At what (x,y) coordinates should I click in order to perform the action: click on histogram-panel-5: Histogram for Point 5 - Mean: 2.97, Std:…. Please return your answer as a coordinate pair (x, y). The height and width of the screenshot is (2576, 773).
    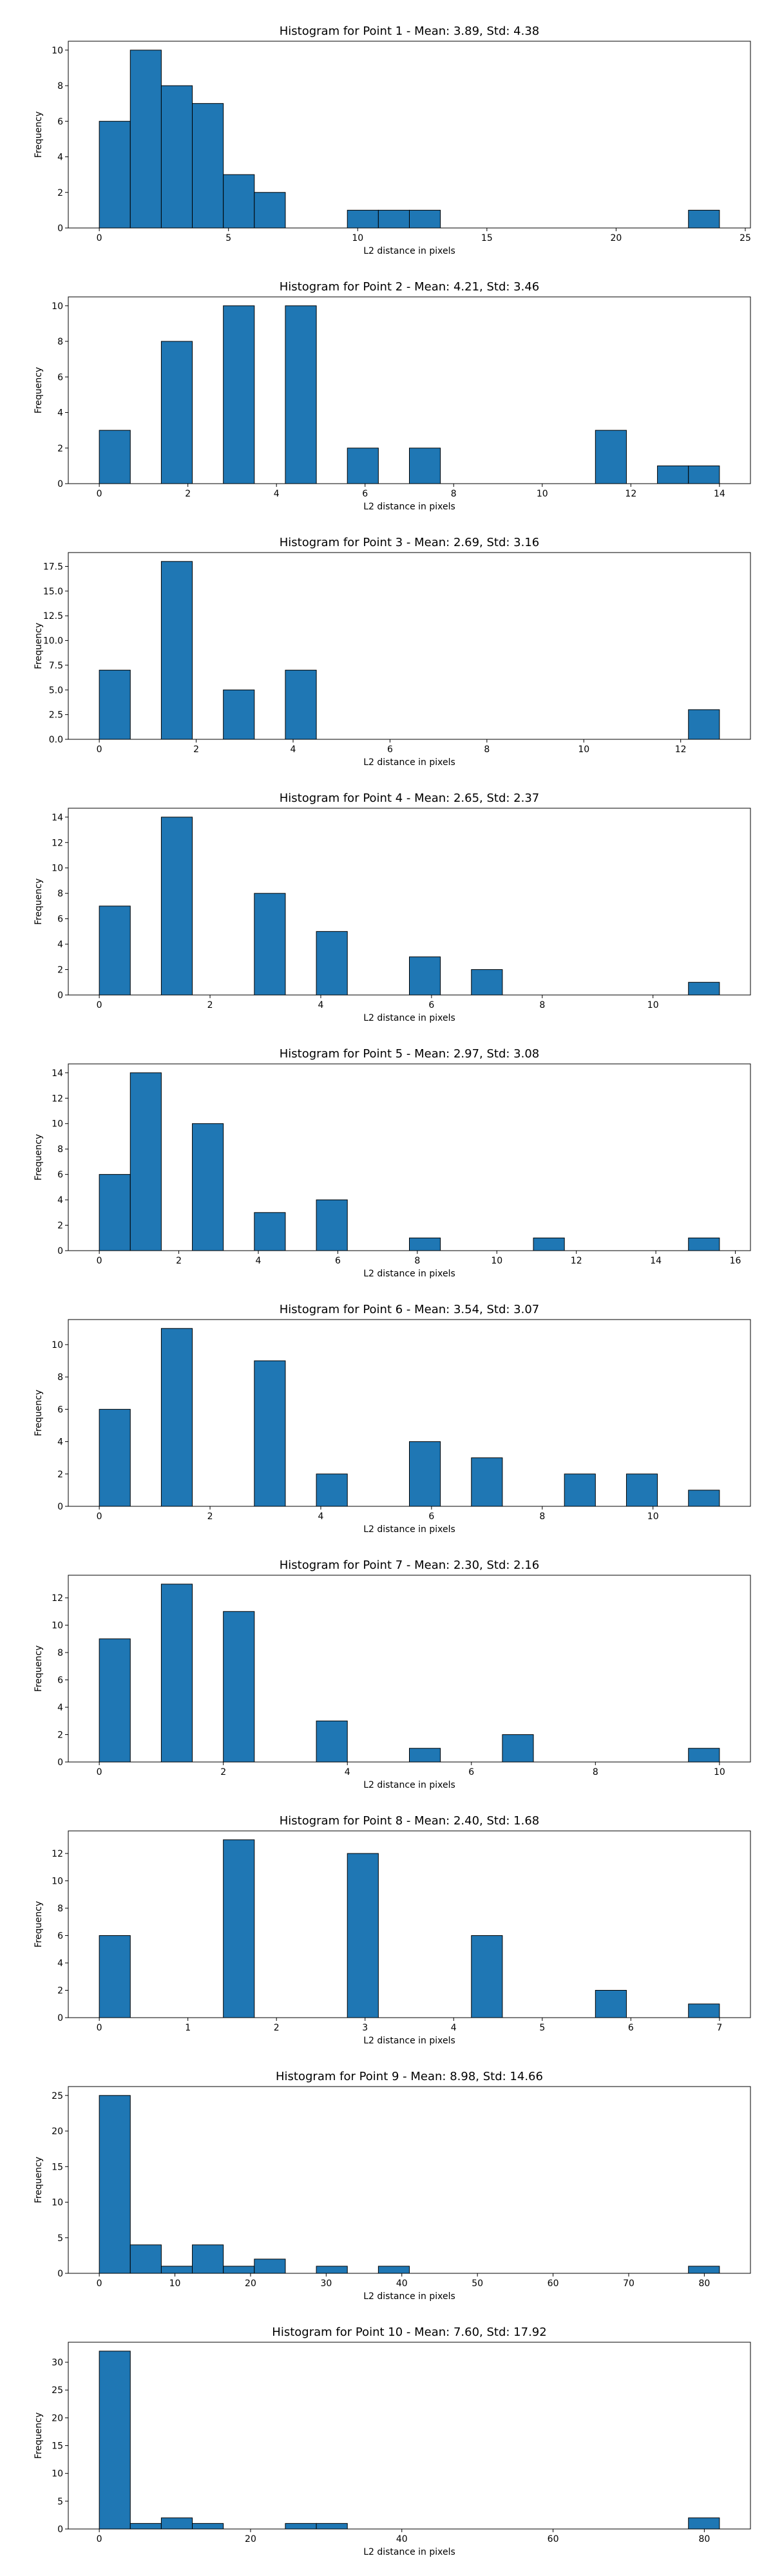
    Looking at the image, I should click on (392, 1163).